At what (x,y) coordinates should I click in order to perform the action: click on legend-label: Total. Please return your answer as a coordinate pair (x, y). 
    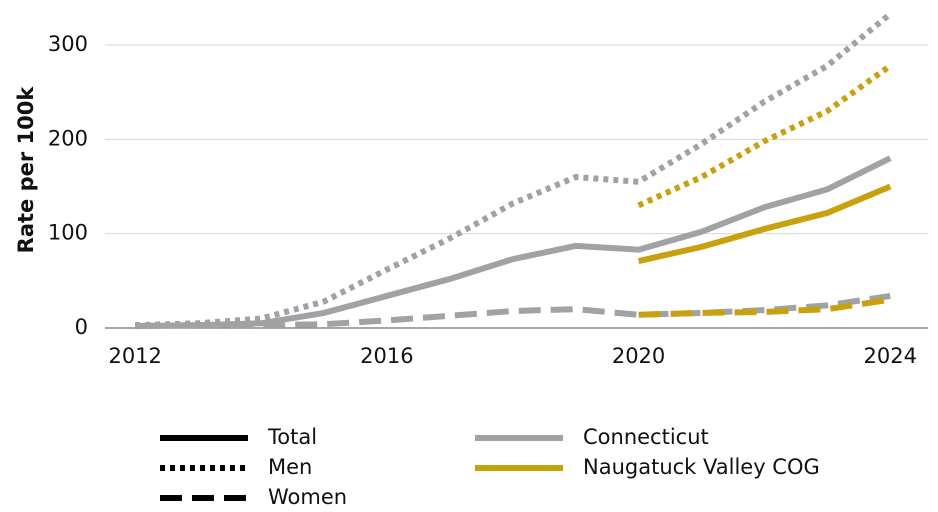
    Looking at the image, I should click on (292, 437).